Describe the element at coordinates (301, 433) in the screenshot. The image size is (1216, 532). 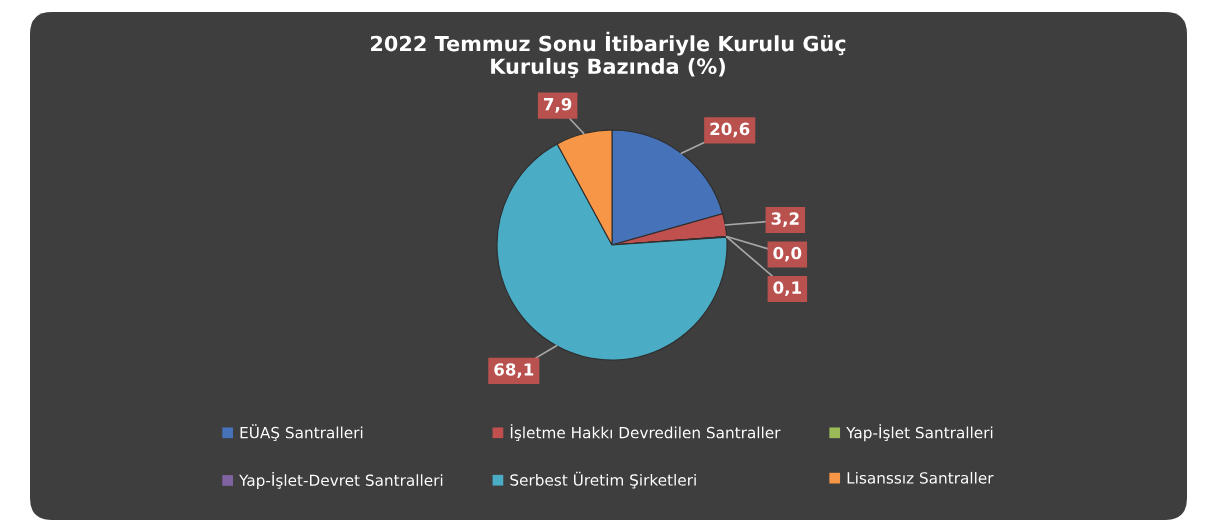
I see `legend-label: EÜAŞ Santralleri` at that location.